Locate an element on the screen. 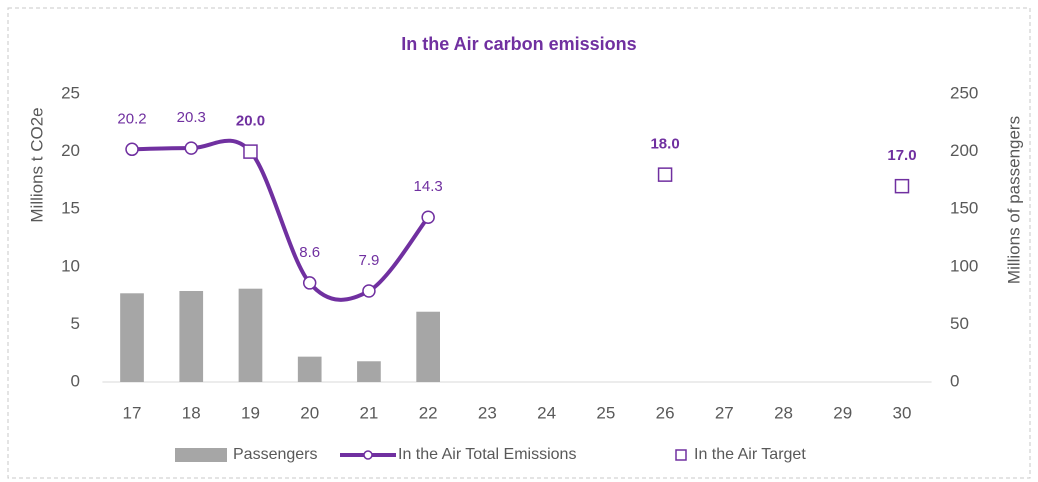  data-label: 20.2 is located at coordinates (131, 118).